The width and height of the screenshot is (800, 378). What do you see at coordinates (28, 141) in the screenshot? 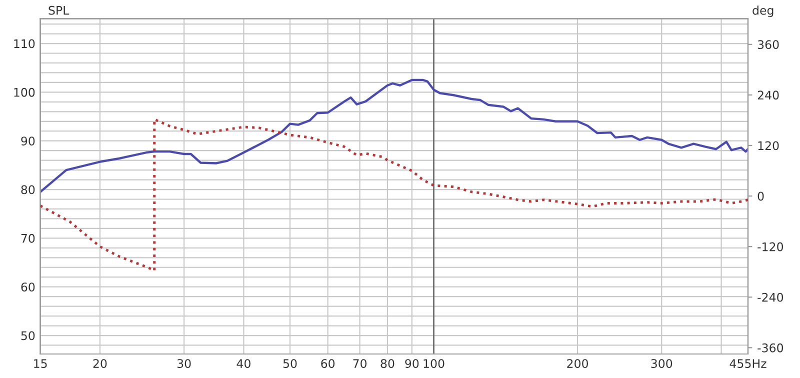
I see `y-tick-label: 90` at bounding box center [28, 141].